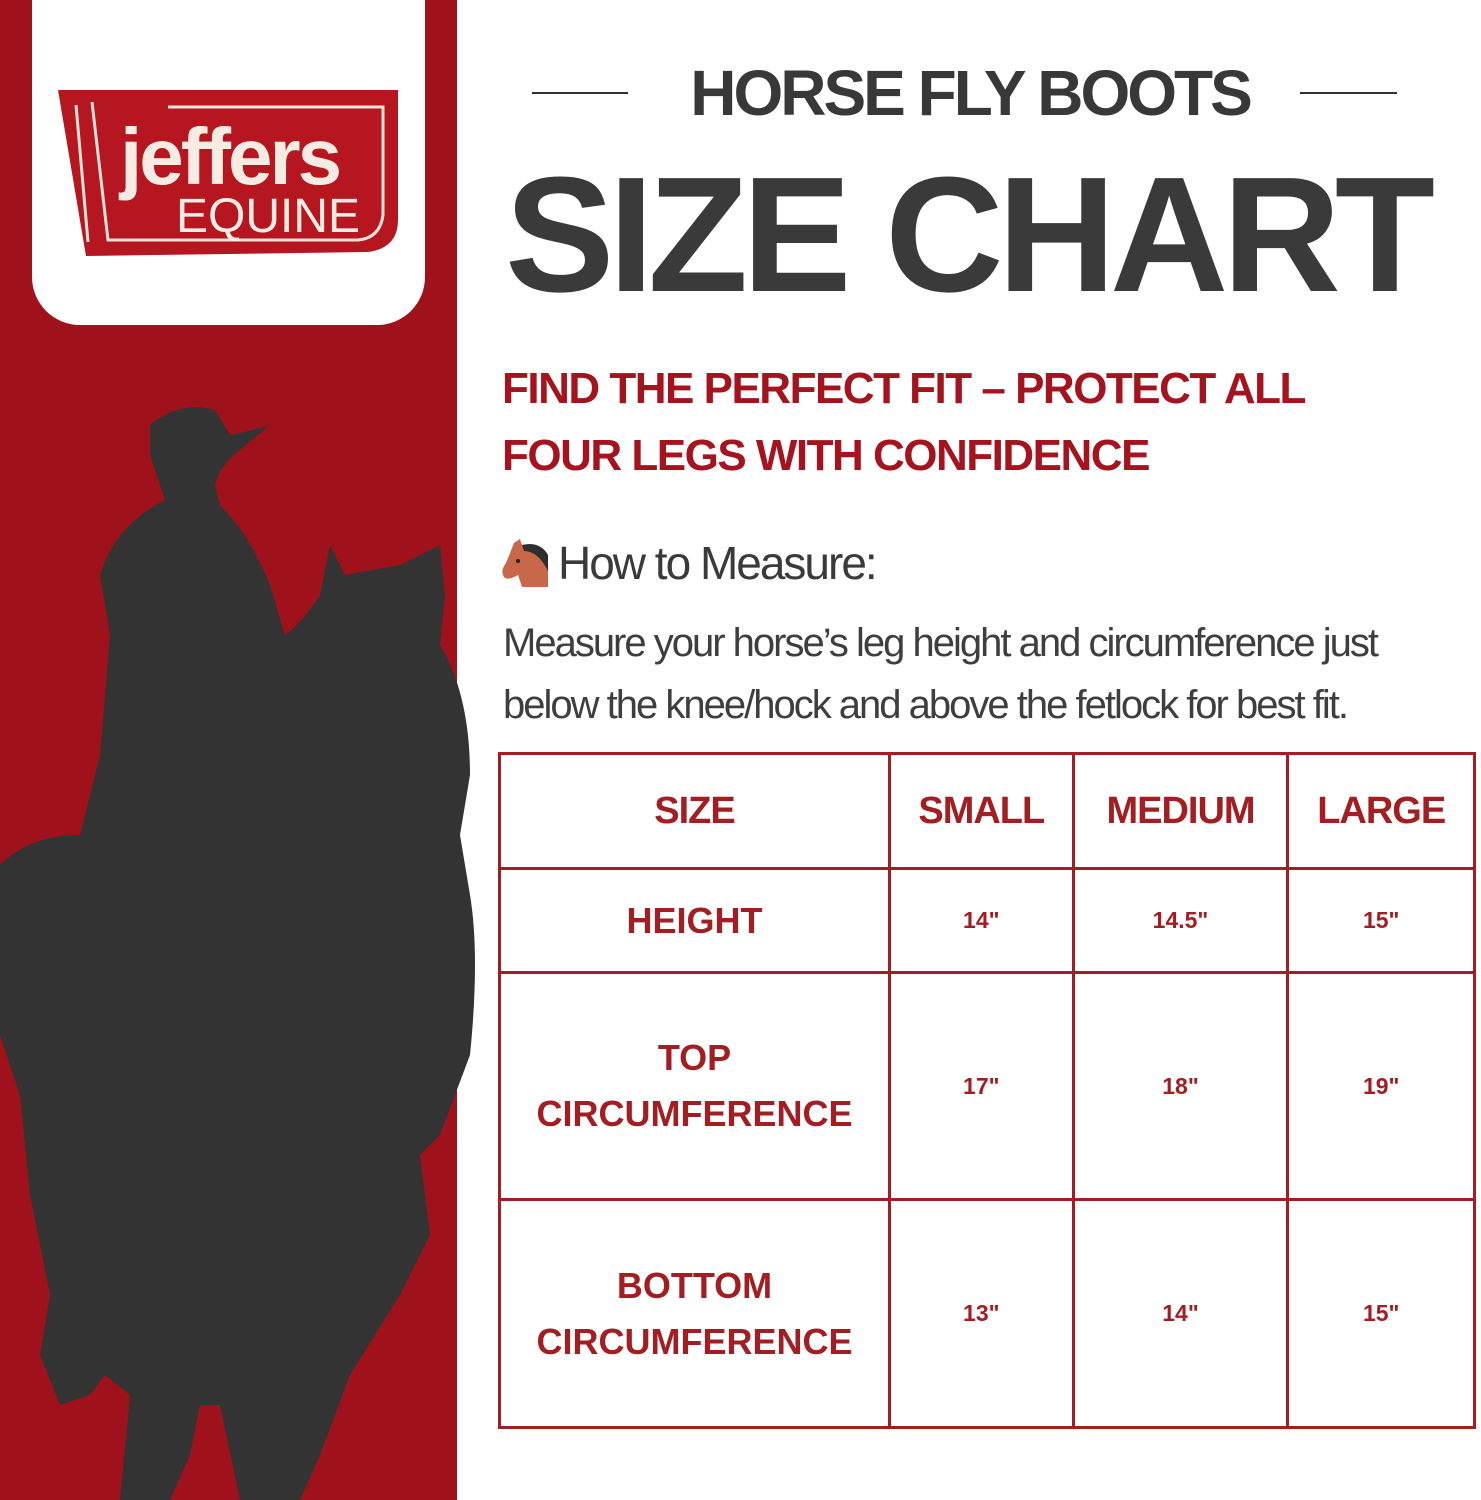  What do you see at coordinates (1180, 811) in the screenshot?
I see `header-medium: MEDIUM` at bounding box center [1180, 811].